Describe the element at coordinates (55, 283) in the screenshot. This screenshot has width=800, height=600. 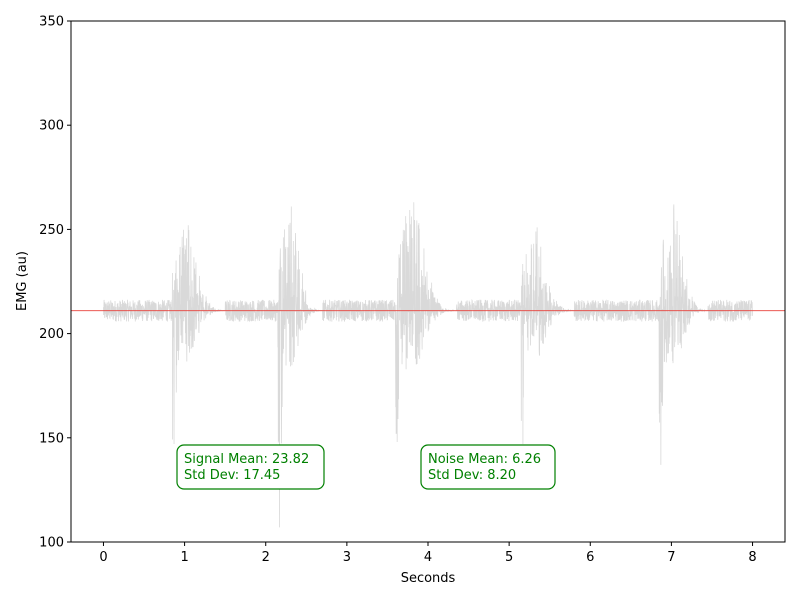
I see `y-axis: 100 150 200 250 300 350` at that location.